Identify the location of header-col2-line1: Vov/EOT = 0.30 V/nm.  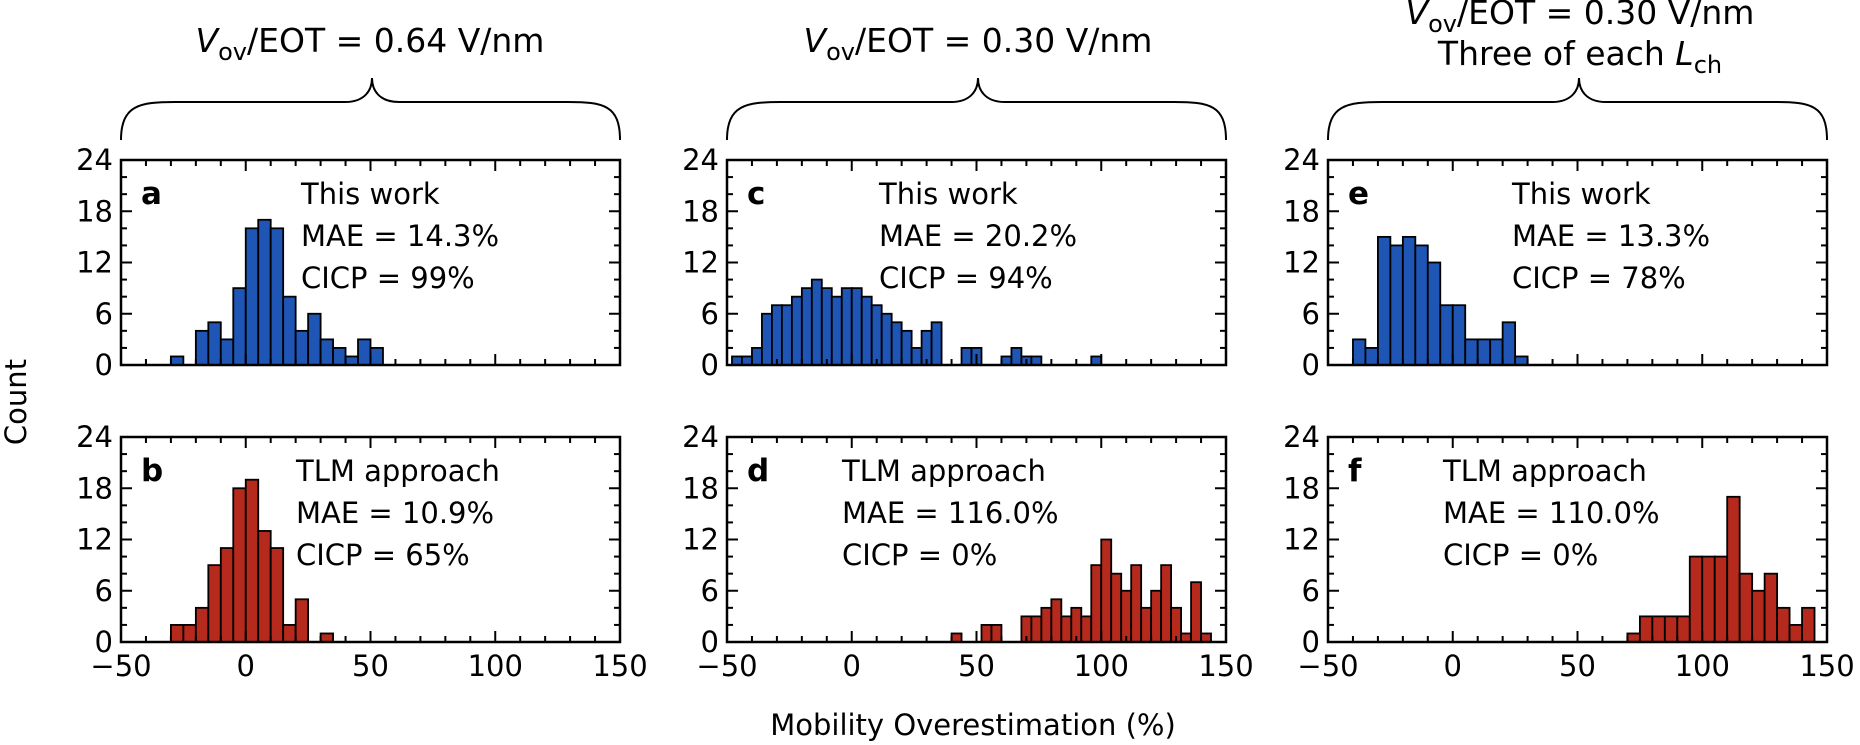
(978, 43).